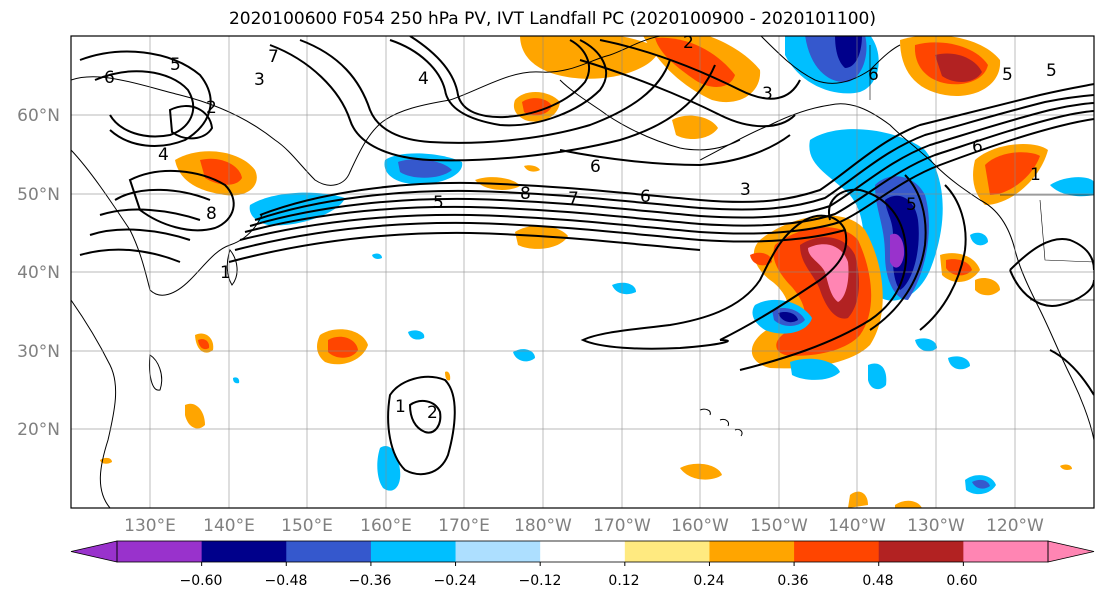 The image size is (1105, 601). I want to click on lat-label: 60°N, so click(38, 116).